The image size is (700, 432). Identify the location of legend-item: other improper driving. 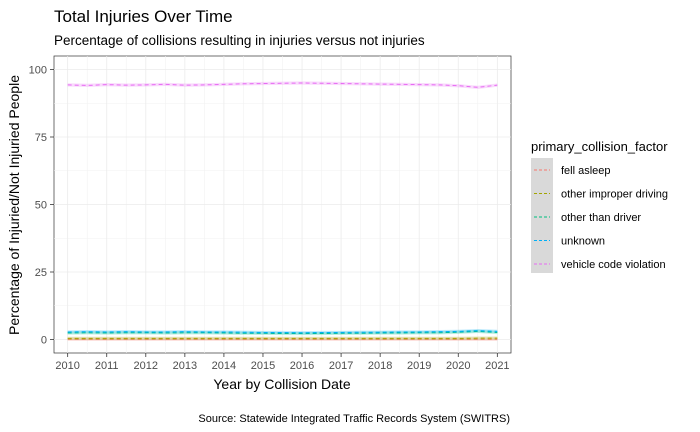
(601, 195).